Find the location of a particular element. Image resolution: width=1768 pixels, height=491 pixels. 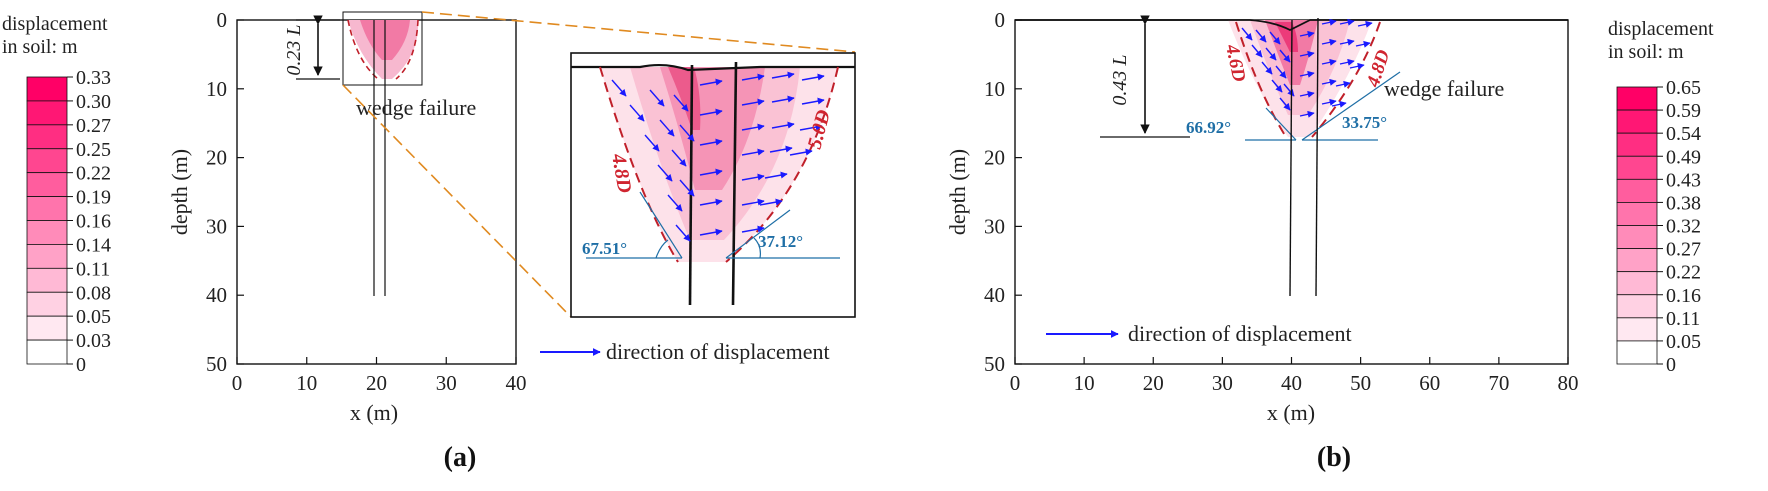

colorbar-1-label-9: 0.16 is located at coordinates (1683, 296).